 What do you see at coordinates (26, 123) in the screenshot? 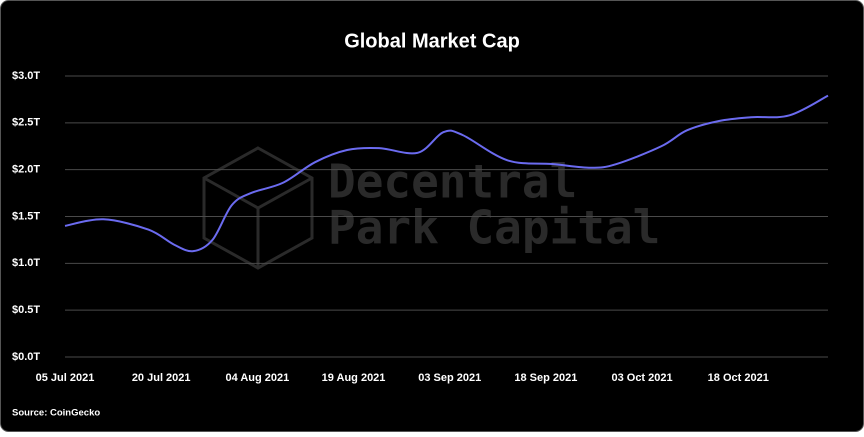
I see `y-tick-label: $2.5T` at bounding box center [26, 123].